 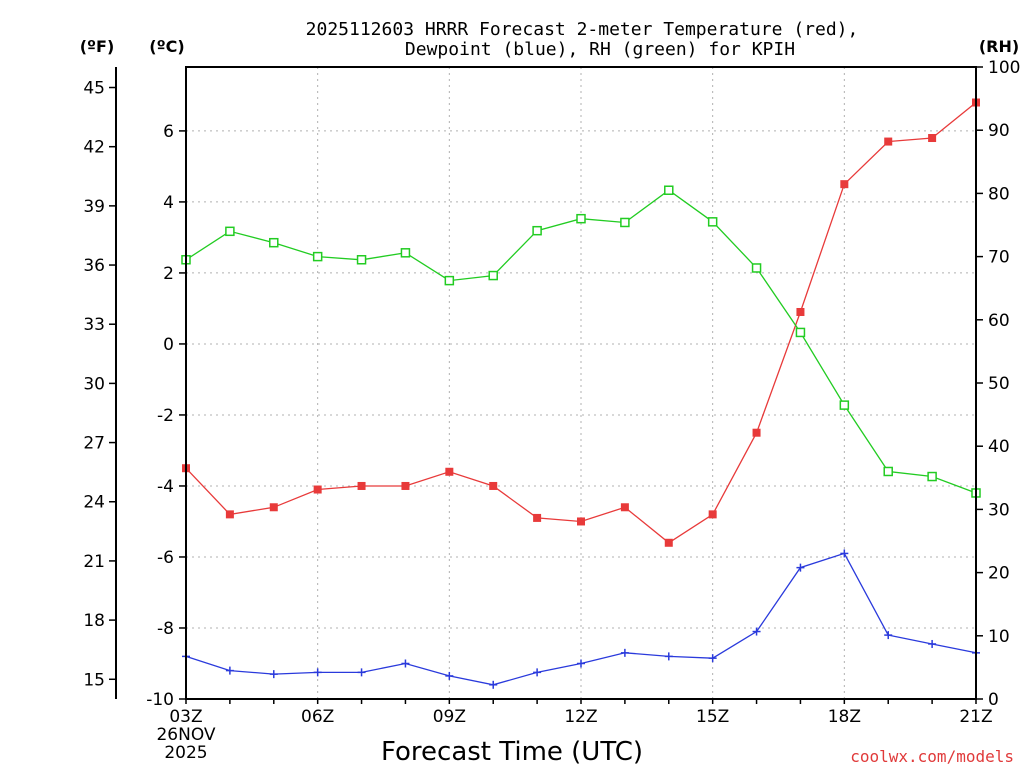 I want to click on chart-title-line2: Dewpoint (blue), RH (green) for KPIH, so click(x=600, y=49).